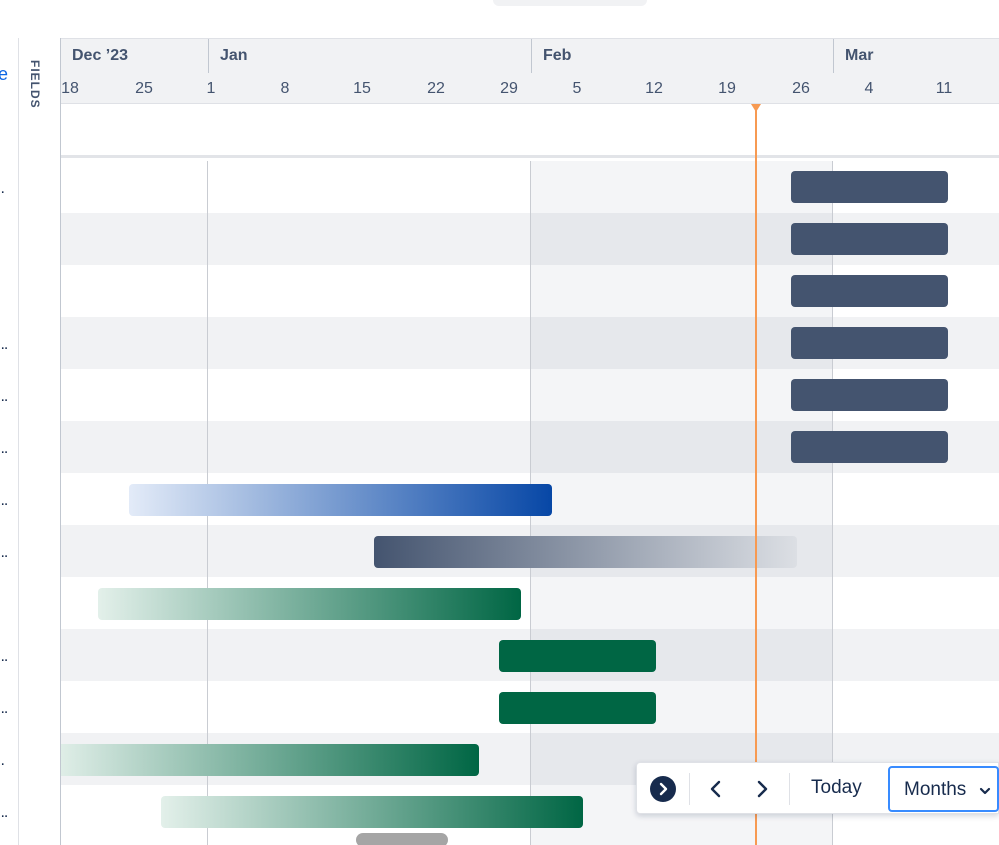 This screenshot has height=845, width=999. Describe the element at coordinates (285, 88) in the screenshot. I see `day-label: 8` at that location.